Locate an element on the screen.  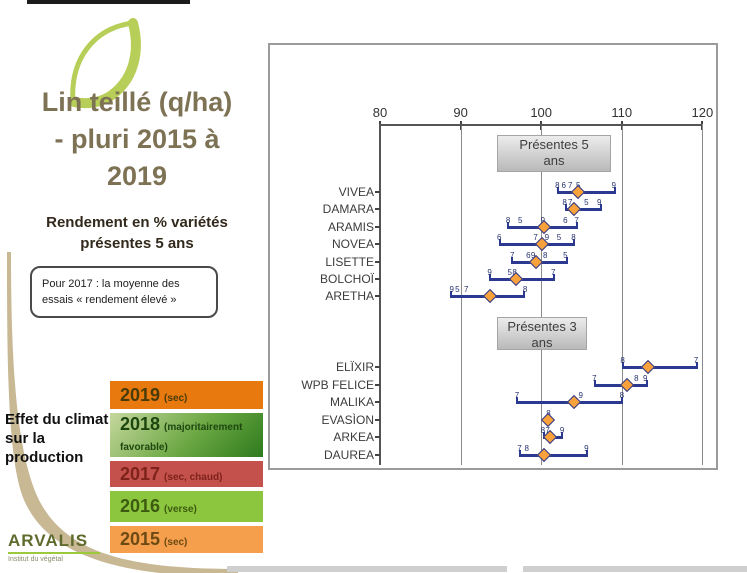
legend-item-2018: 2018 (majoritairement favorable) is located at coordinates (186, 435).